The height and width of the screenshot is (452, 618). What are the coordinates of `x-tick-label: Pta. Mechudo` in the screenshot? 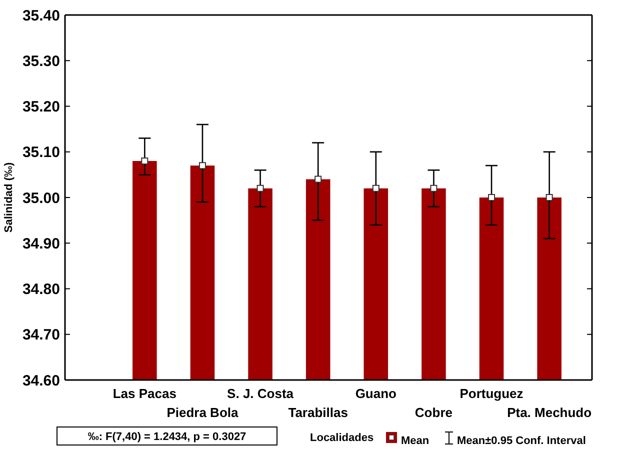 It's located at (549, 412).